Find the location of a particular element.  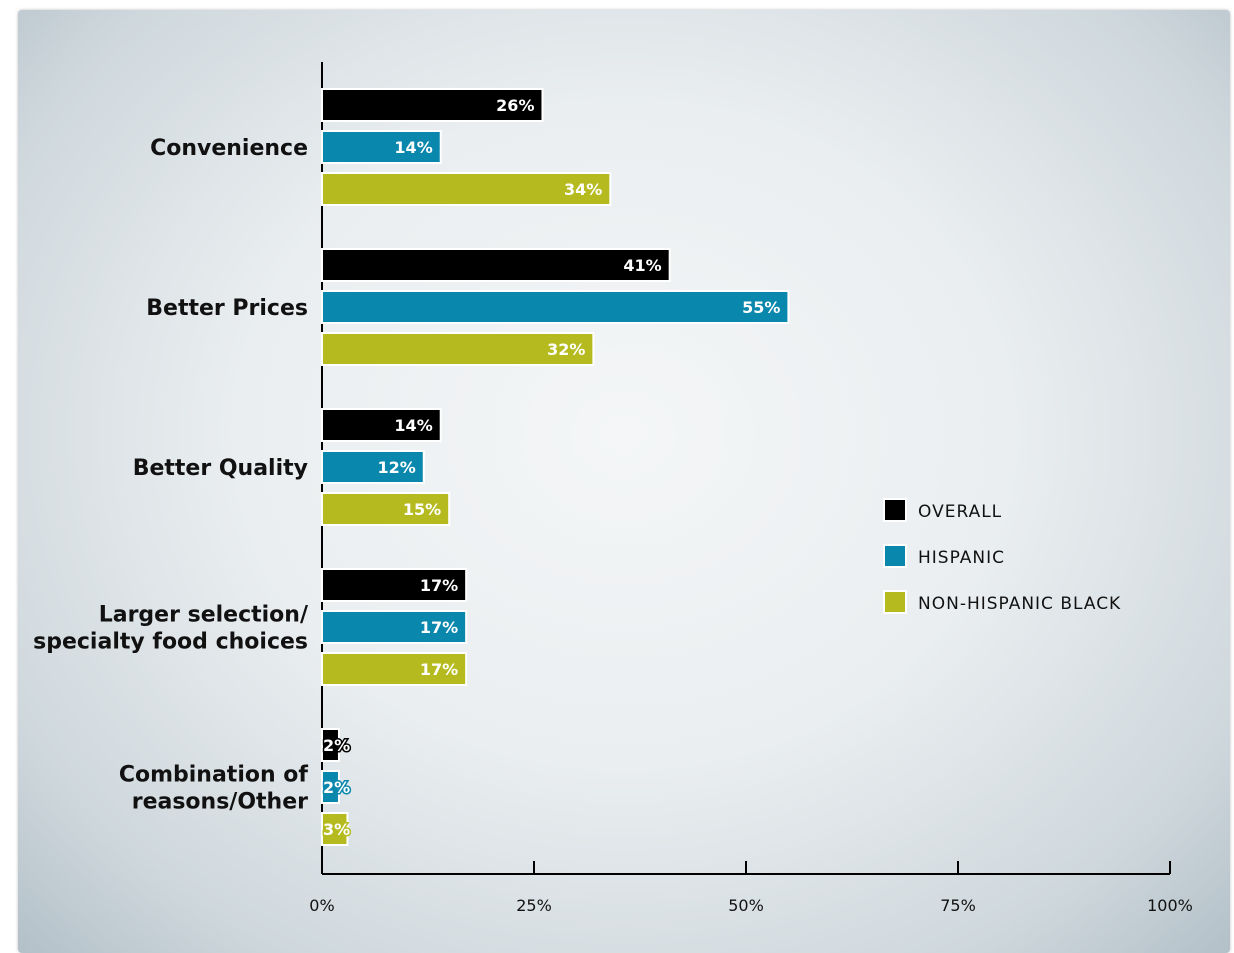

bar-value-label: 55% is located at coordinates (761, 307).